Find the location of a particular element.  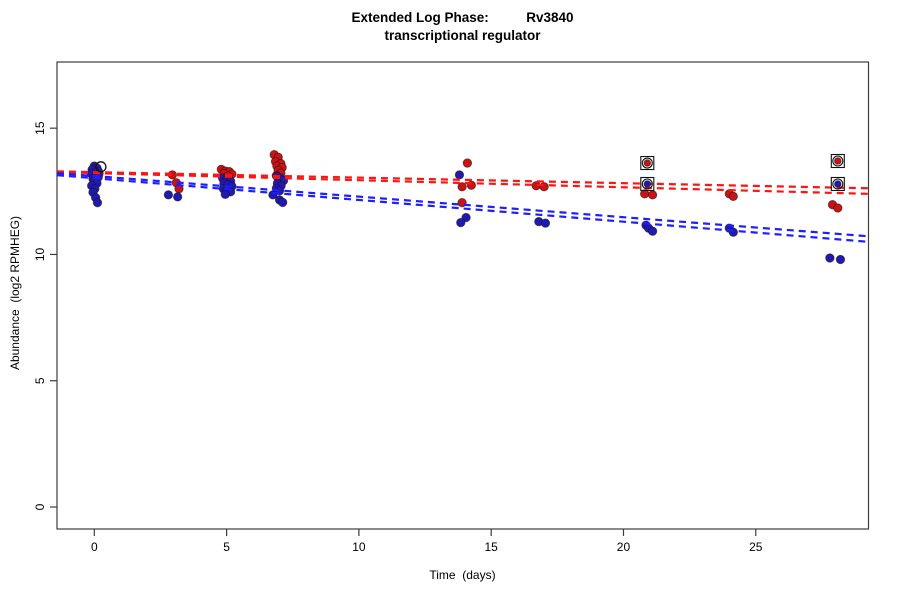

x-tick-label: 25 is located at coordinates (756, 547).